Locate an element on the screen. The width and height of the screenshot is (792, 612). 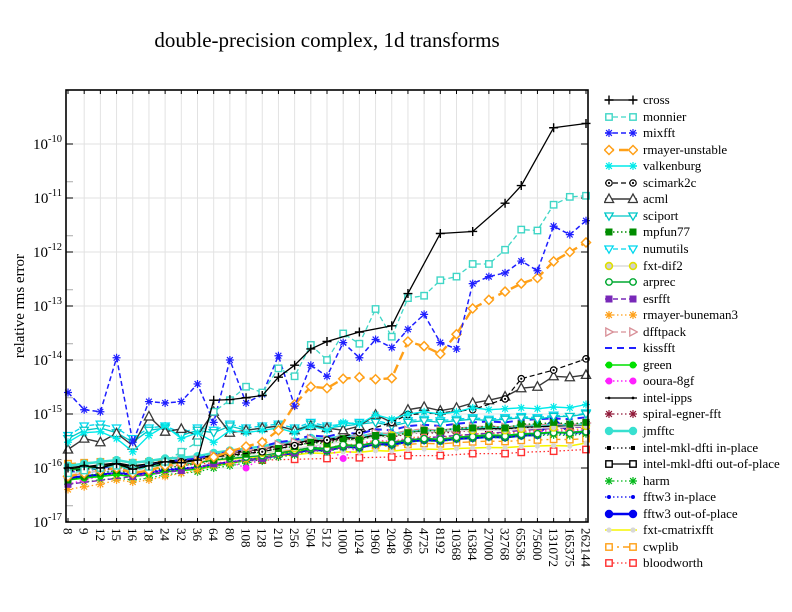
x-tick-label: 32768 is located at coordinates (505, 544).